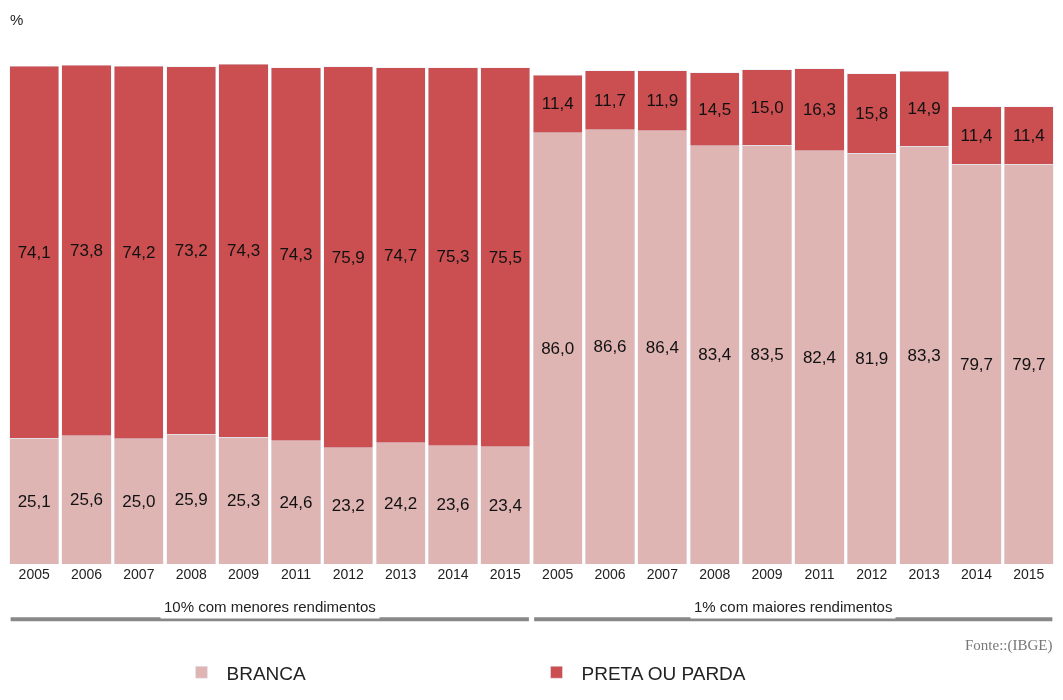 The width and height of the screenshot is (1063, 700). What do you see at coordinates (139, 252) in the screenshot?
I see `data-label: 74,2` at bounding box center [139, 252].